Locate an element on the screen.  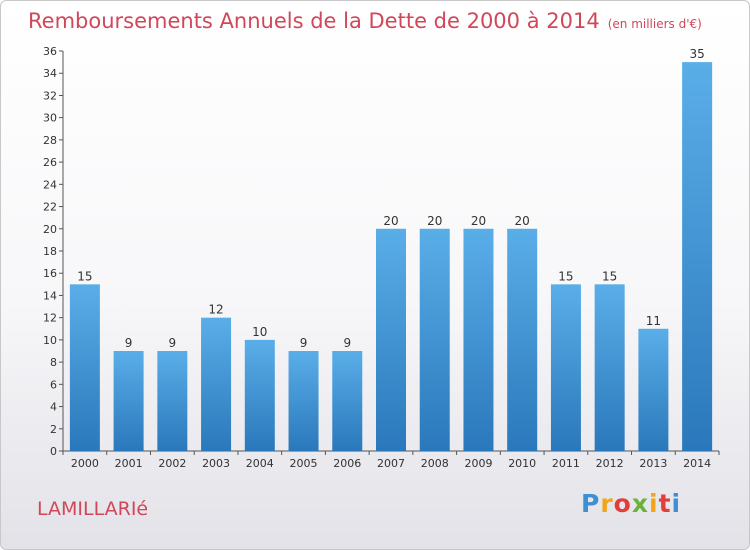
logo-letter: o is located at coordinates (622, 503).